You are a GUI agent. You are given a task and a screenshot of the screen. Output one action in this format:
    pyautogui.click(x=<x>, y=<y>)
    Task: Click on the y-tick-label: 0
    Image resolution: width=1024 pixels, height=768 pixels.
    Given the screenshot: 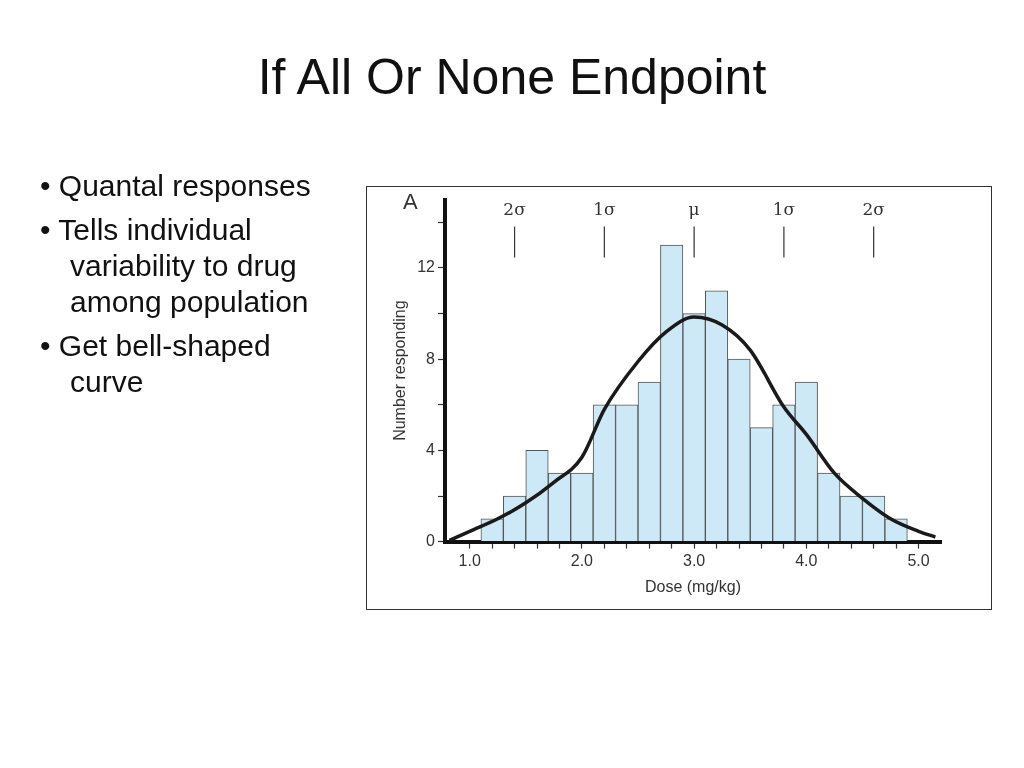 What is the action you would take?
    pyautogui.click(x=431, y=541)
    